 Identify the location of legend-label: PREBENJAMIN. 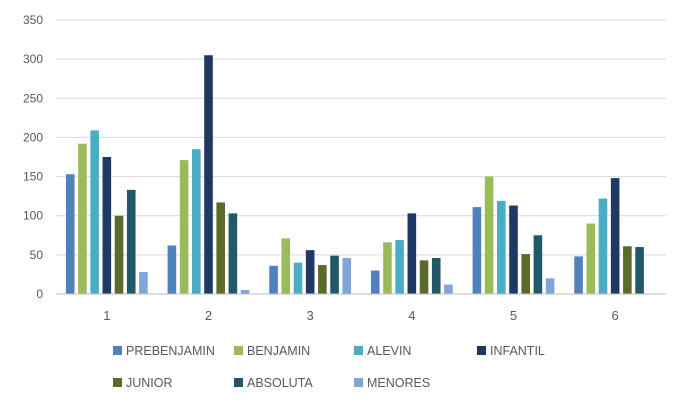
(170, 351).